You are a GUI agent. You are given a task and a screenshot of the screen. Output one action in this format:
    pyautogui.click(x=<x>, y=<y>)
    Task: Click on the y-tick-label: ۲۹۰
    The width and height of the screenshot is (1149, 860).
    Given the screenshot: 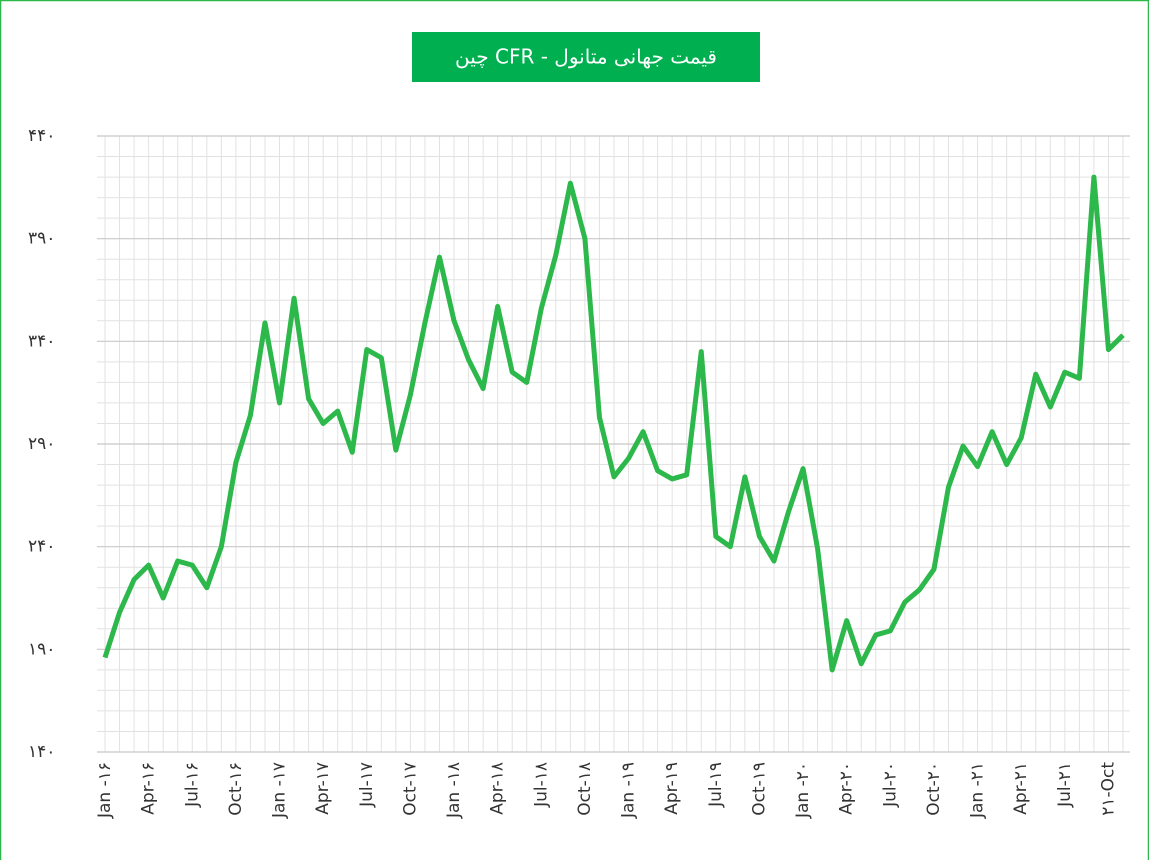 What is the action you would take?
    pyautogui.click(x=41, y=444)
    